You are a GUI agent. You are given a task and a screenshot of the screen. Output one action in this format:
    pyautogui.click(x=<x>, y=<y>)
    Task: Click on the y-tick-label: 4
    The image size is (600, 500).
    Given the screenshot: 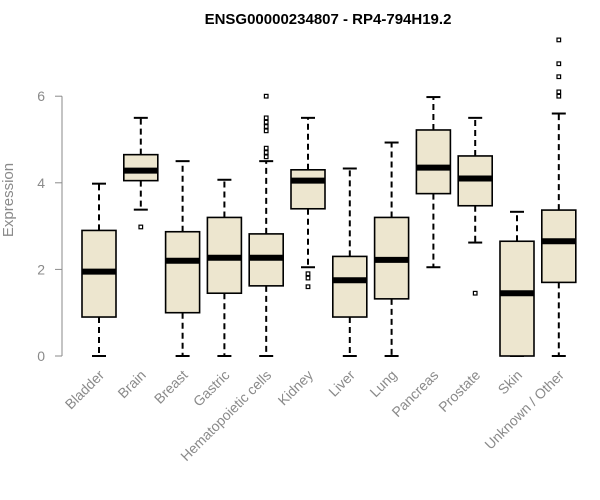 What is the action you would take?
    pyautogui.click(x=41, y=183)
    